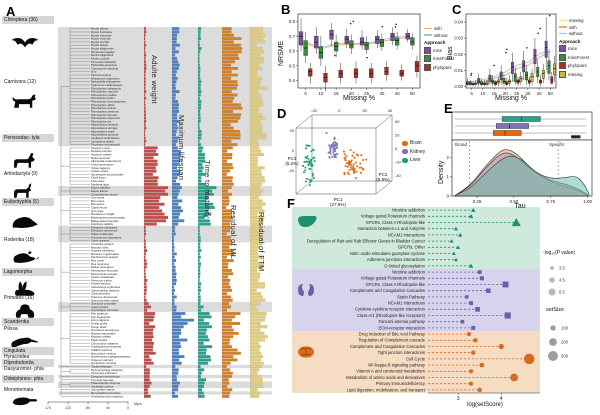  Describe the element at coordinates (306, 290) in the screenshot. I see `kidney-icon` at that location.